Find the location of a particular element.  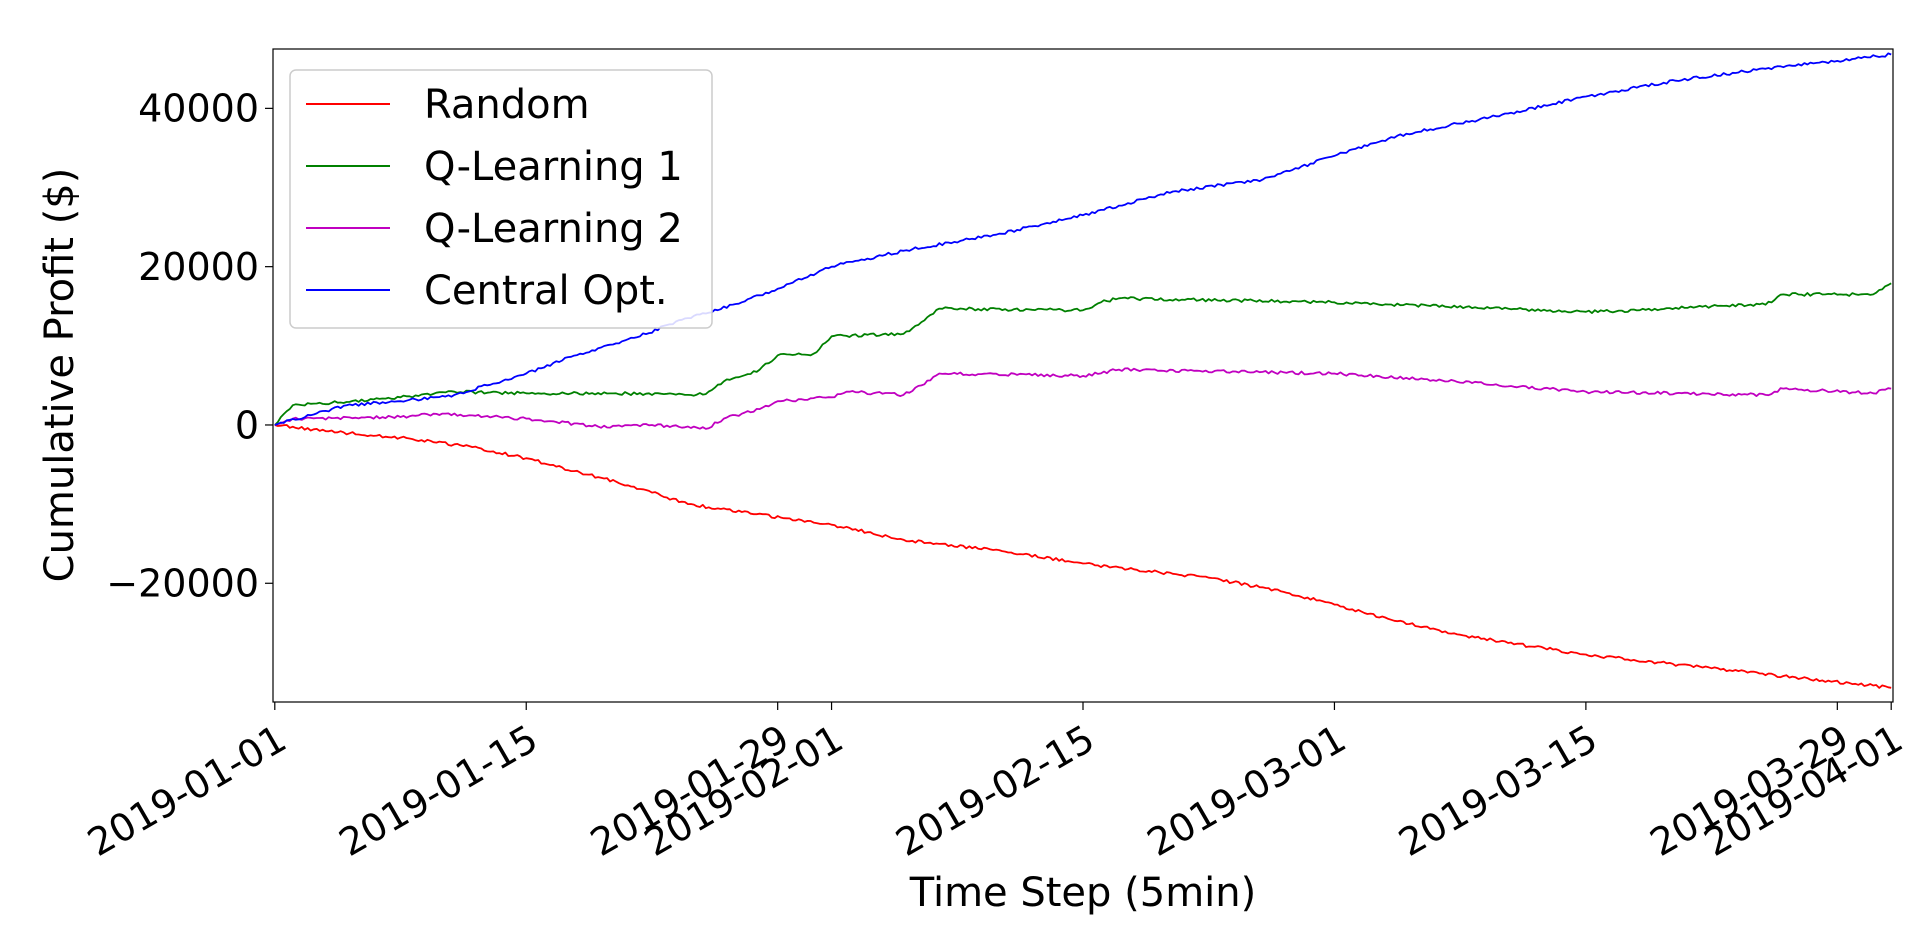

x-tick-label: 2019-01-01 is located at coordinates (186, 790).